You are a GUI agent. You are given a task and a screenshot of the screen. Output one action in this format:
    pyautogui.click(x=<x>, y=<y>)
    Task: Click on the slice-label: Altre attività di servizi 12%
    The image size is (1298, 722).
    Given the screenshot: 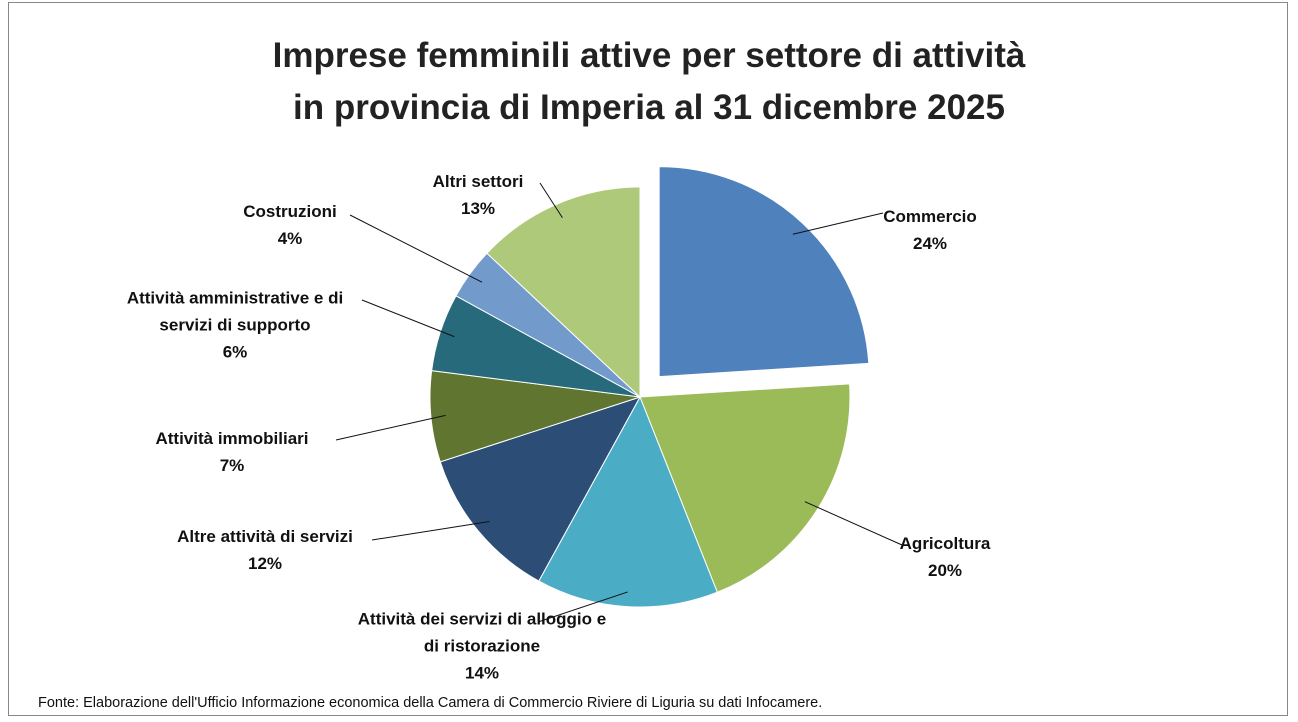 What is the action you would take?
    pyautogui.click(x=265, y=550)
    